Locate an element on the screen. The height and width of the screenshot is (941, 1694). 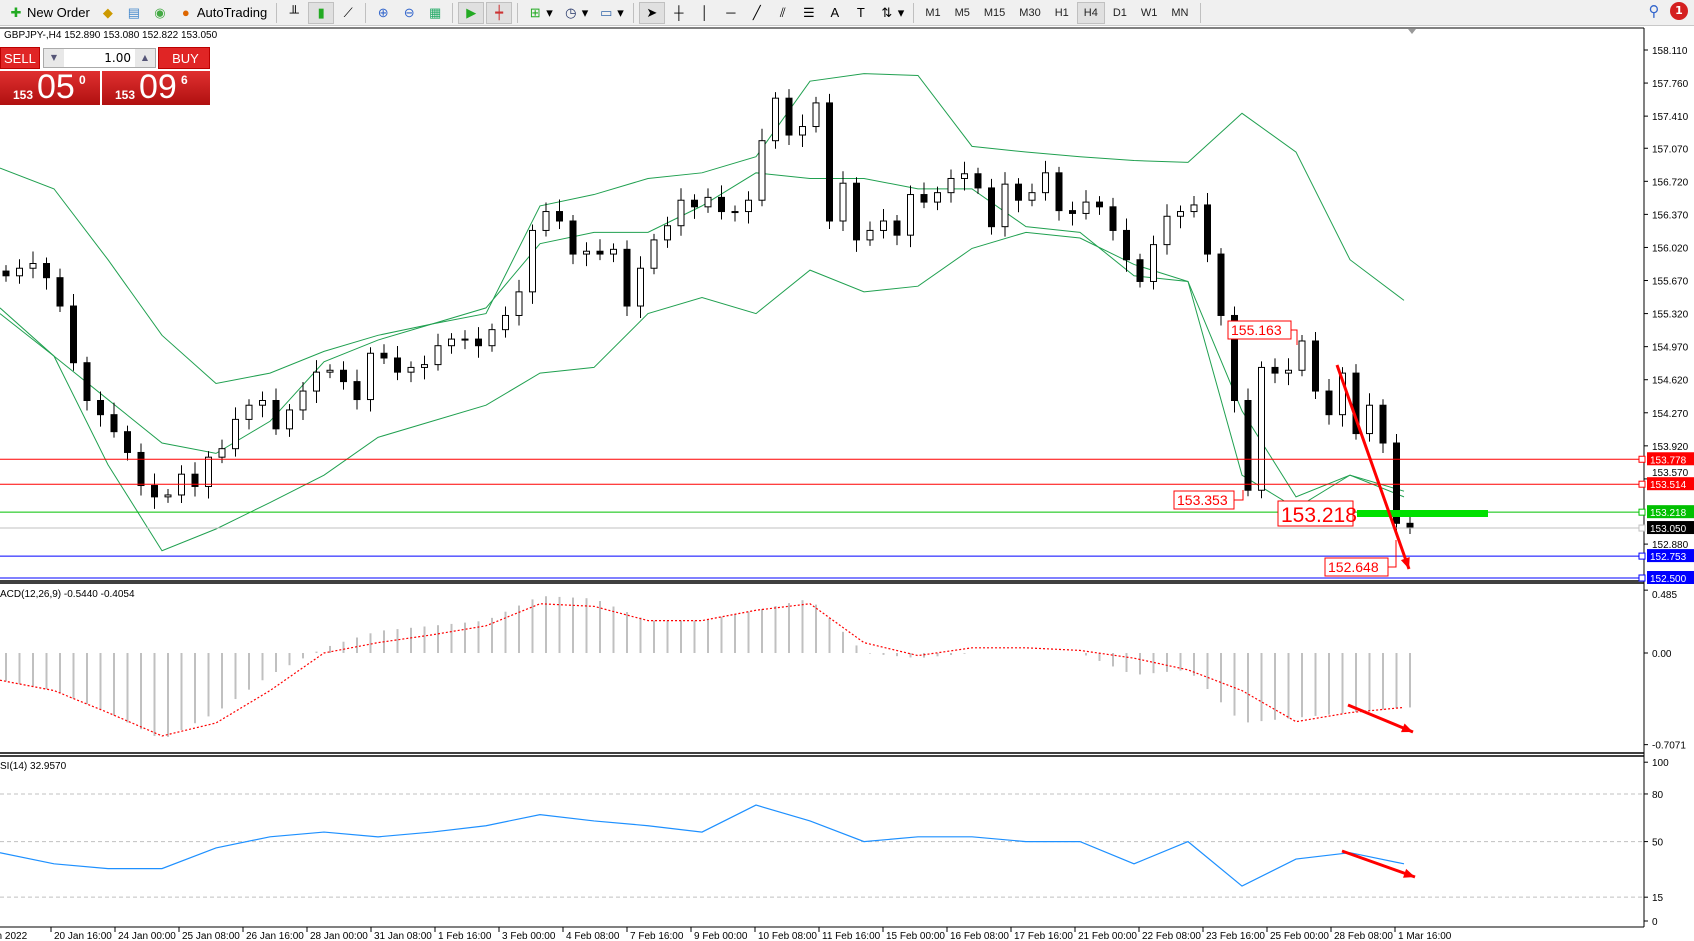
rsi-label: SI(14) 32.9570 is located at coordinates (33, 766).